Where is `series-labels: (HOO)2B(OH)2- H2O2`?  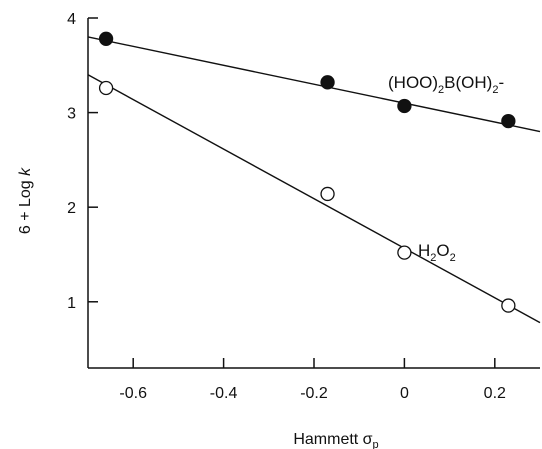 series-labels: (HOO)2B(OH)2- H2O2 is located at coordinates (446, 168).